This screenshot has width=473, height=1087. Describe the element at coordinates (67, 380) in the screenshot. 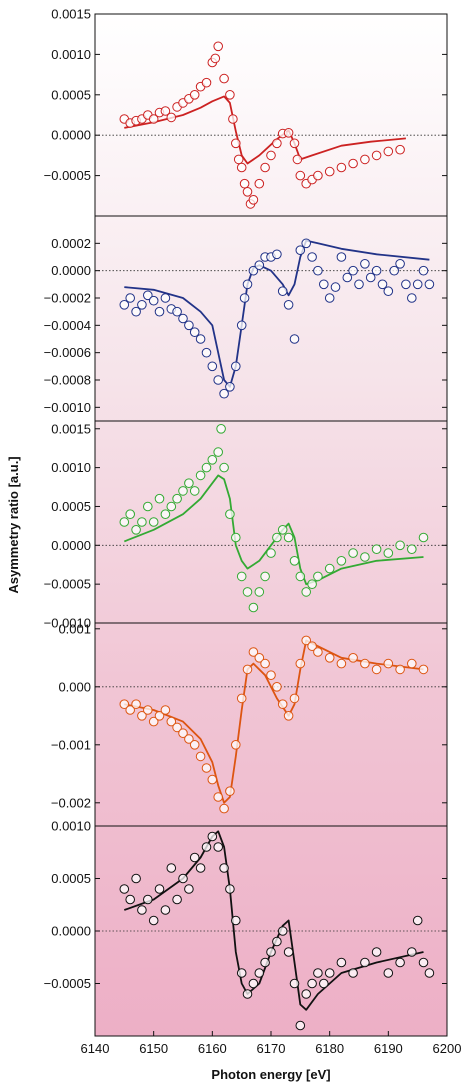

I see `y-tick-label: −0.0008` at that location.